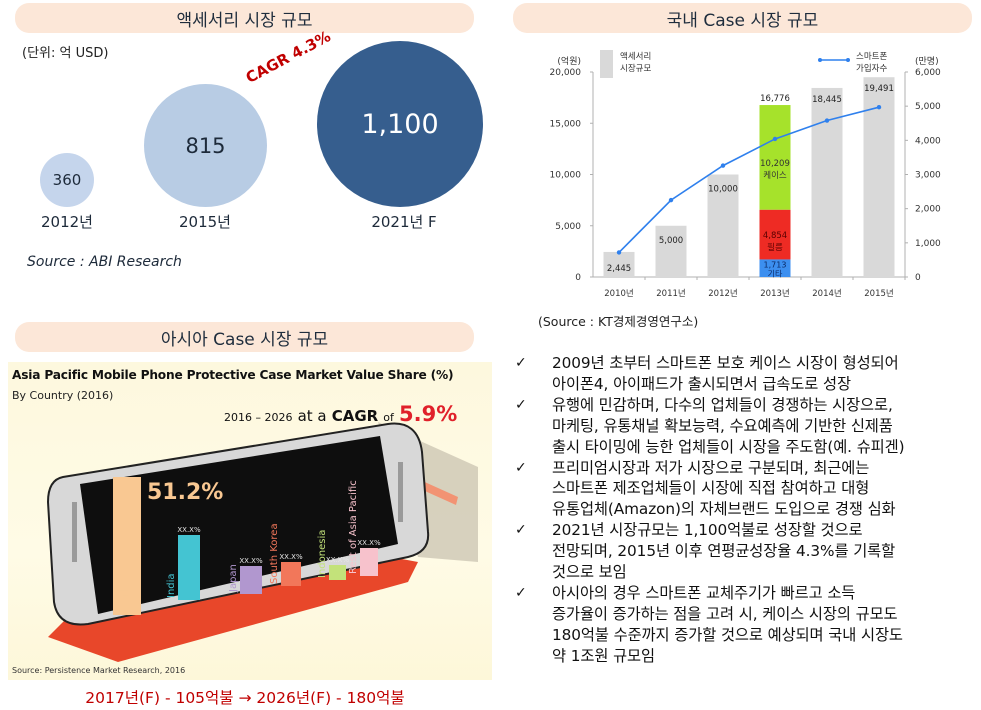 The height and width of the screenshot is (710, 981). What do you see at coordinates (727, 634) in the screenshot?
I see `bullet-line: 180억불 수준까지 증가할 것으로 예상되며 국내 시장도` at bounding box center [727, 634].